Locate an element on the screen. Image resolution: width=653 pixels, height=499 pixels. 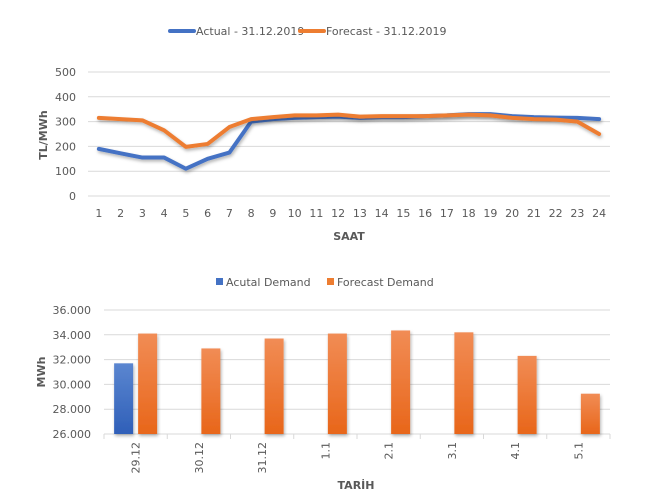
line-chart-x-ticks: 1 2 3 4 5 6 7 8 9 10 11 12 13 14 15 16 17 18 19 20 21 22 23 24 is located at coordinates (350, 213).